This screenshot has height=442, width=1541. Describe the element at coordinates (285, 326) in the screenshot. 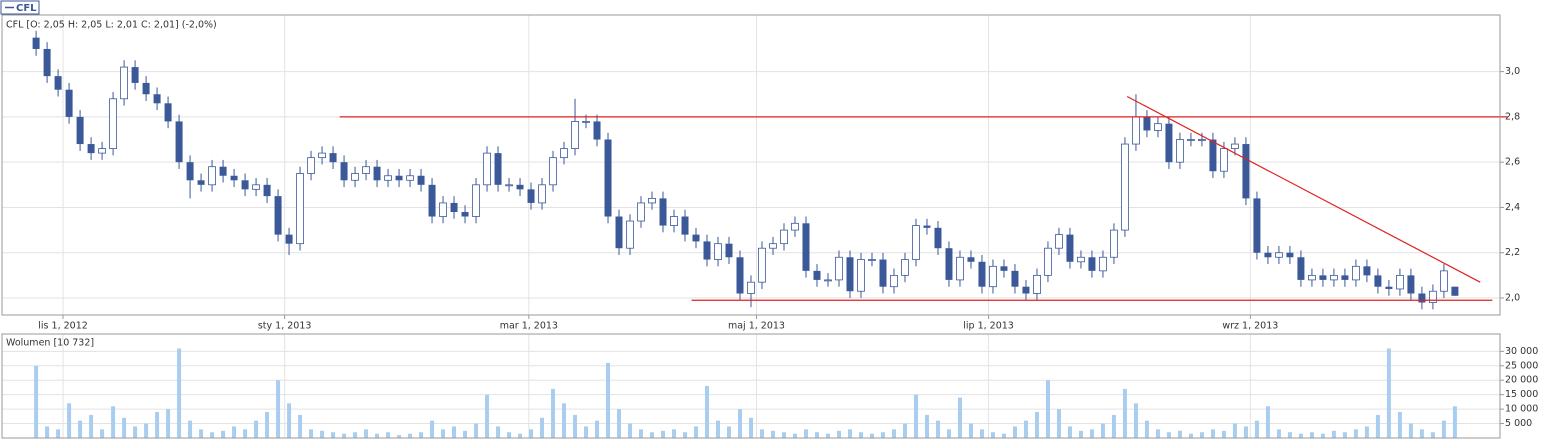

I see `x-tick-label: sty 1, 2013` at that location.